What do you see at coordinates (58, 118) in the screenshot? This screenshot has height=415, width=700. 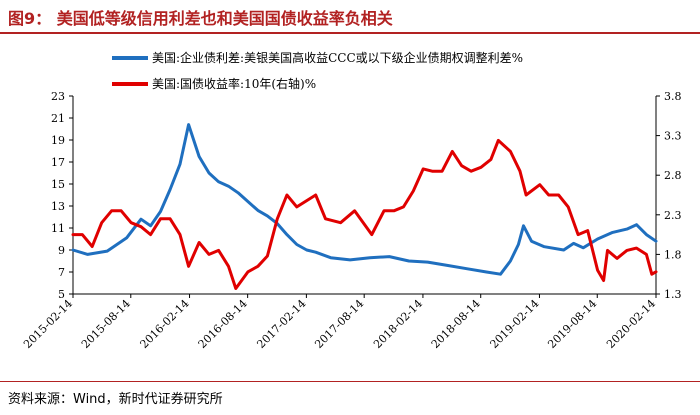 I see `y-left-tick-label: 21` at bounding box center [58, 118].